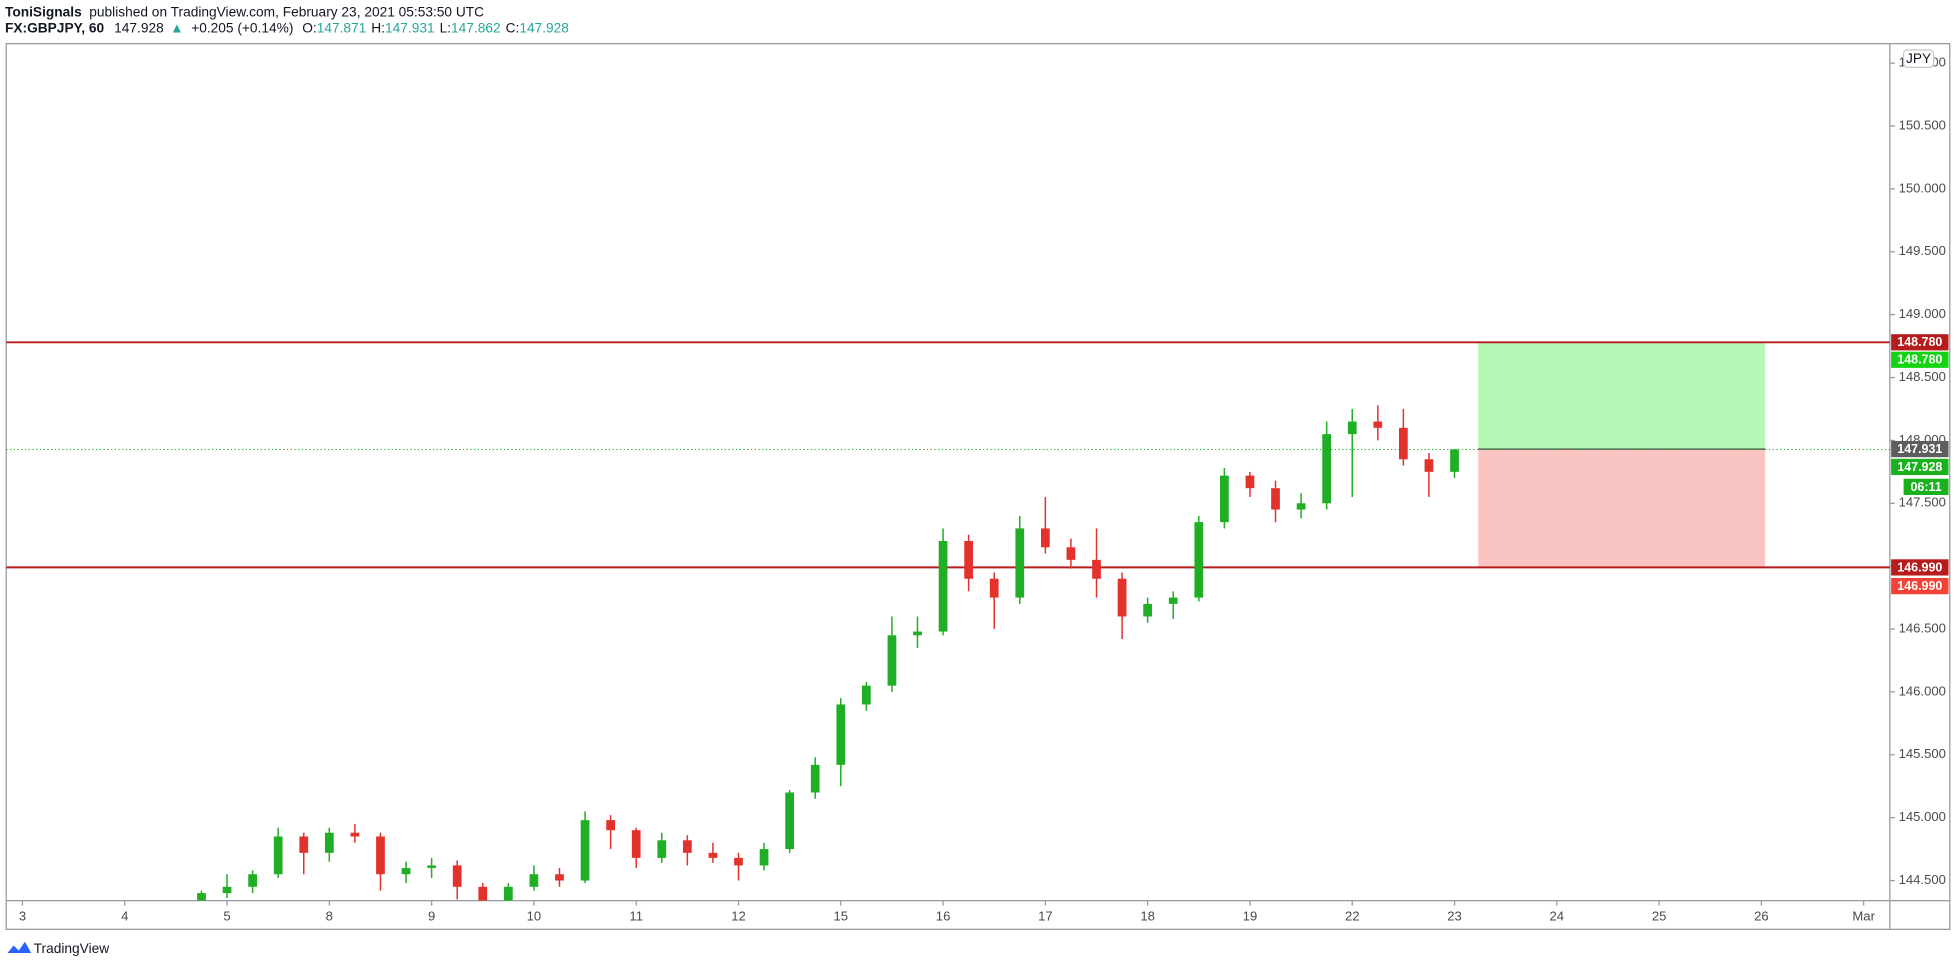  What do you see at coordinates (1922, 313) in the screenshot?
I see `y-tick-label: 149.000` at bounding box center [1922, 313].